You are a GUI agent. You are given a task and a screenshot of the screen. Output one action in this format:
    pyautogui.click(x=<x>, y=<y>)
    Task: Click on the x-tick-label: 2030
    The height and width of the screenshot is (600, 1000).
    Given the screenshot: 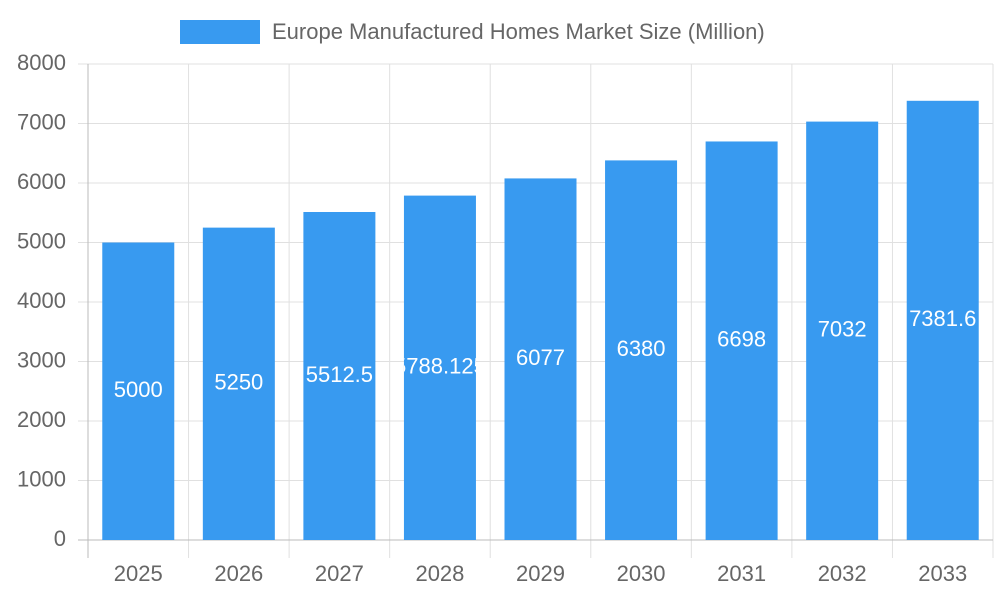 What is the action you would take?
    pyautogui.click(x=641, y=573)
    